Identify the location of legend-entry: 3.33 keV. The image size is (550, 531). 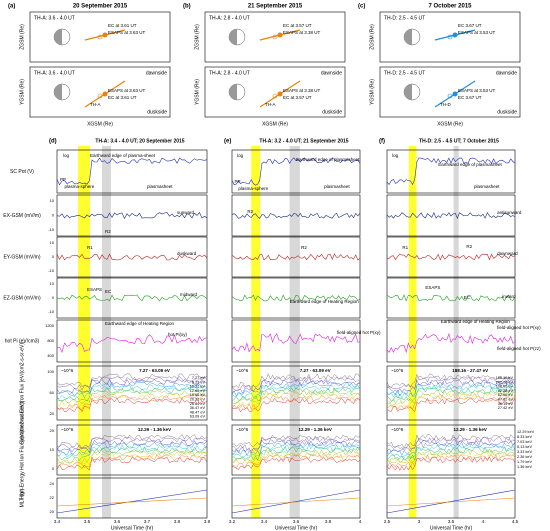
(524, 452).